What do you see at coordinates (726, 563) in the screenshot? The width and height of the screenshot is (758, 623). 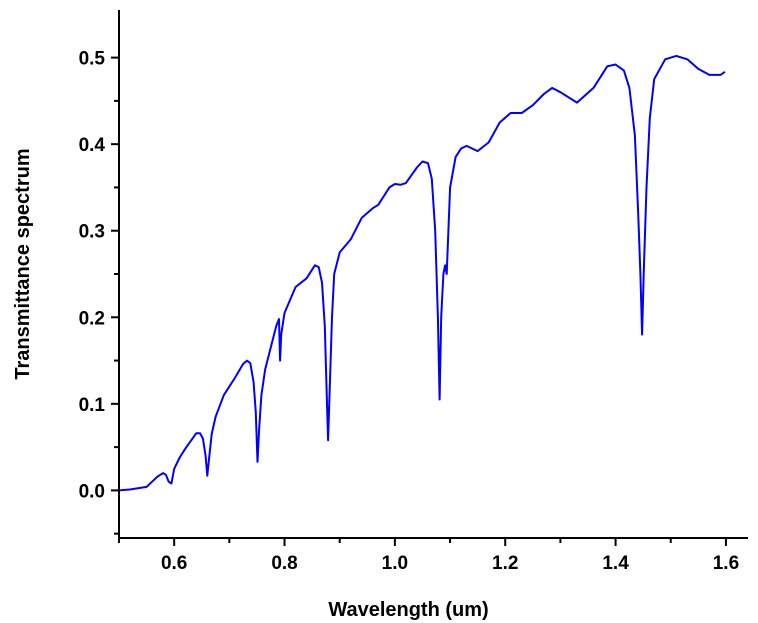 I see `x-tick-label: 1.6` at bounding box center [726, 563].